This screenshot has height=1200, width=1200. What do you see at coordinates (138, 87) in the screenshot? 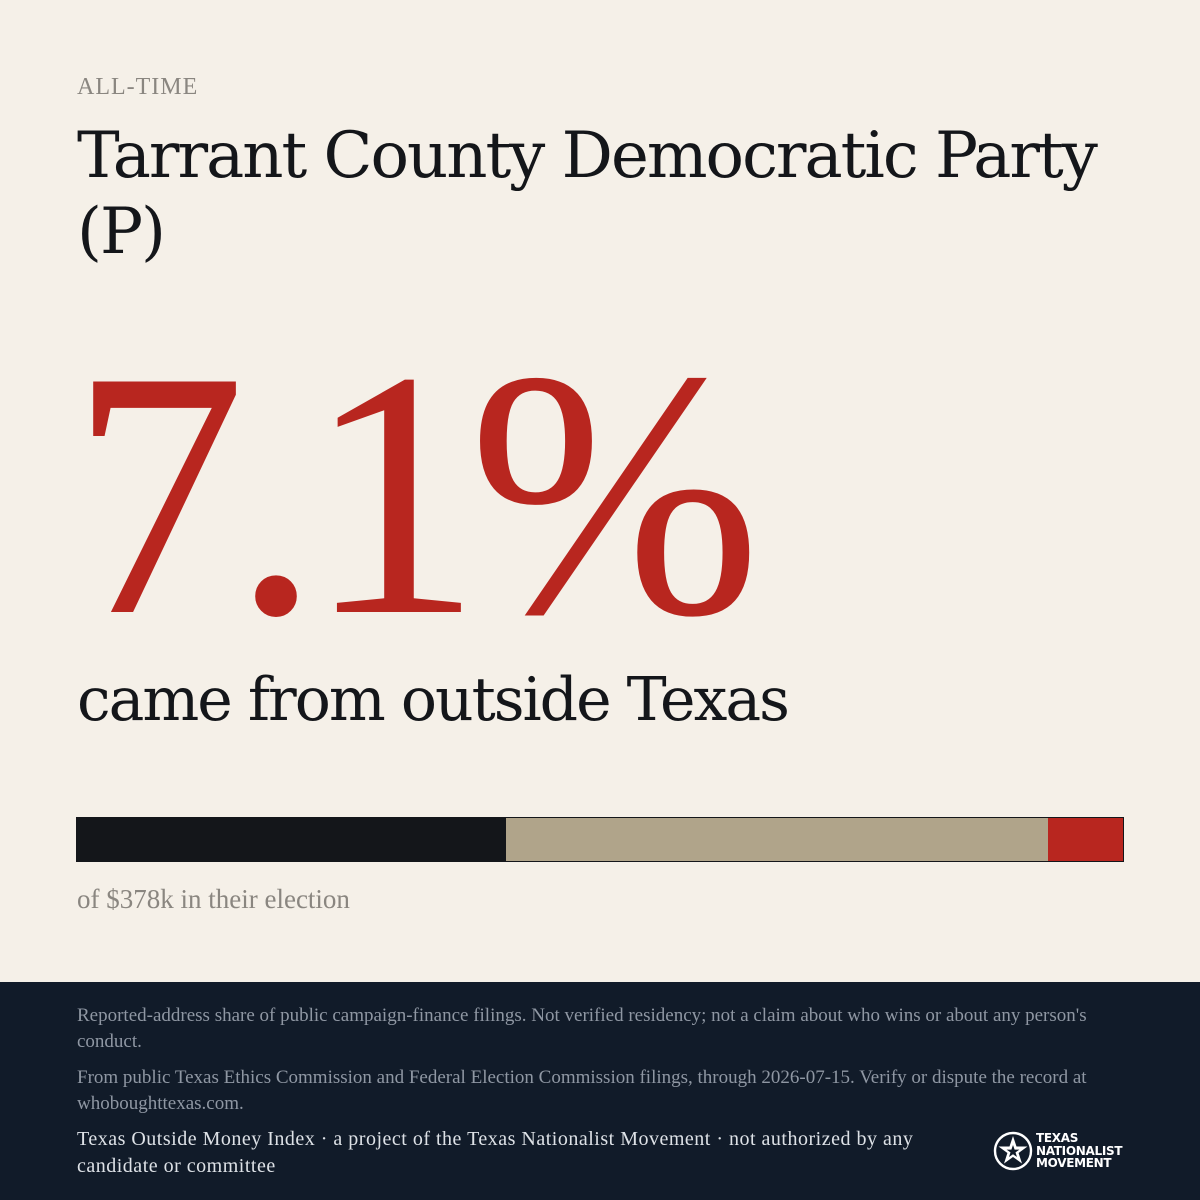
I see `eyebrow-label: ALL-TIME` at bounding box center [138, 87].